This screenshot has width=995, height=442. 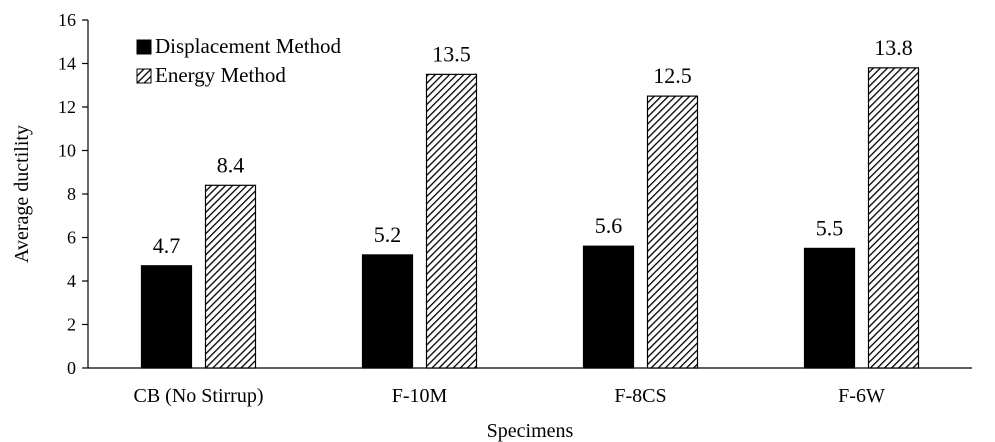 What do you see at coordinates (22, 194) in the screenshot?
I see `y-axis-title: Average ductility` at bounding box center [22, 194].